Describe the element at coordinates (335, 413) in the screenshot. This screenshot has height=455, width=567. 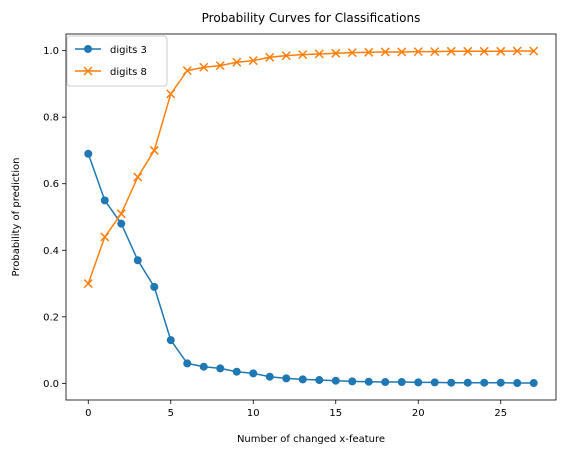
I see `x-tick-label: 15` at that location.